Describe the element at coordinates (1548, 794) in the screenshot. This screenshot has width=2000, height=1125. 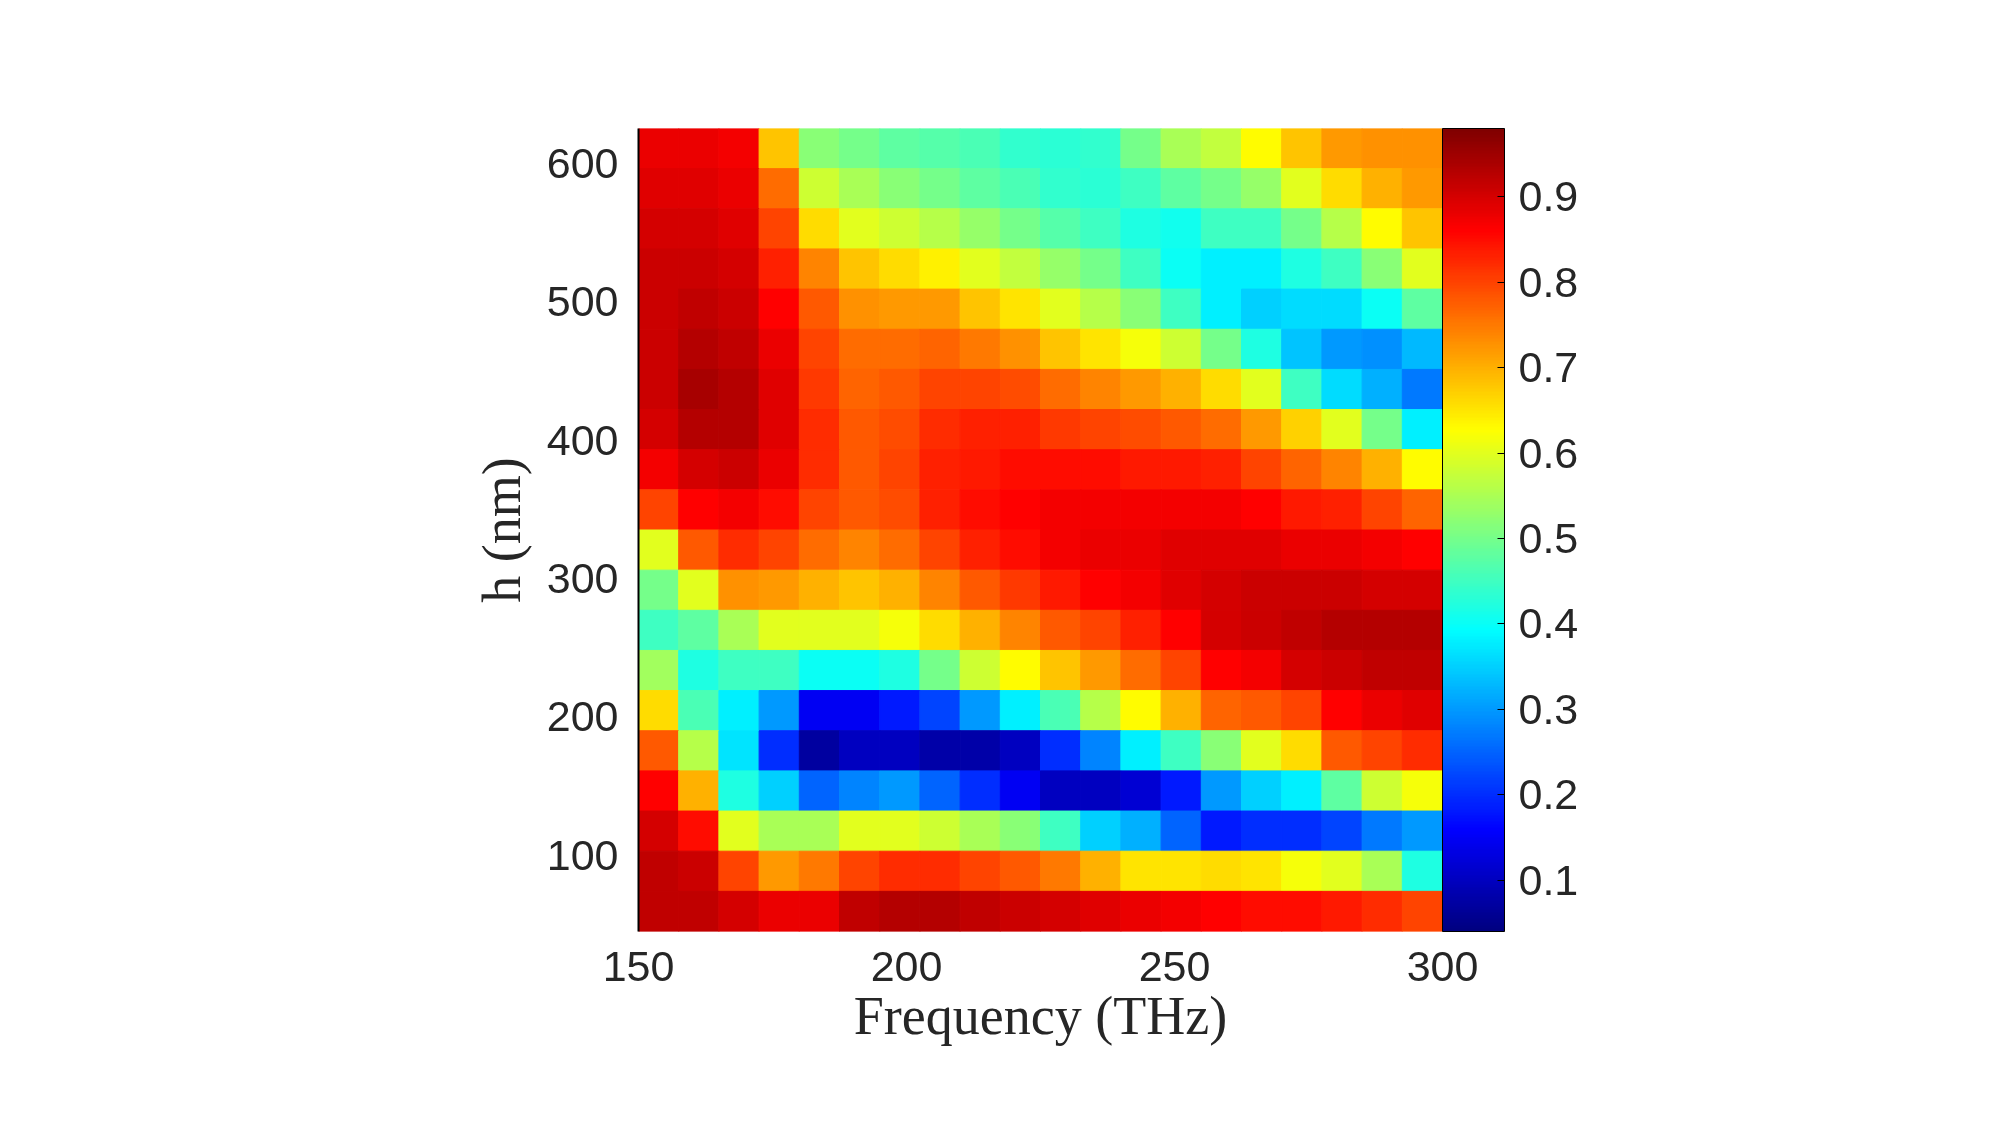
I see `color-bar-label: 0.2` at that location.